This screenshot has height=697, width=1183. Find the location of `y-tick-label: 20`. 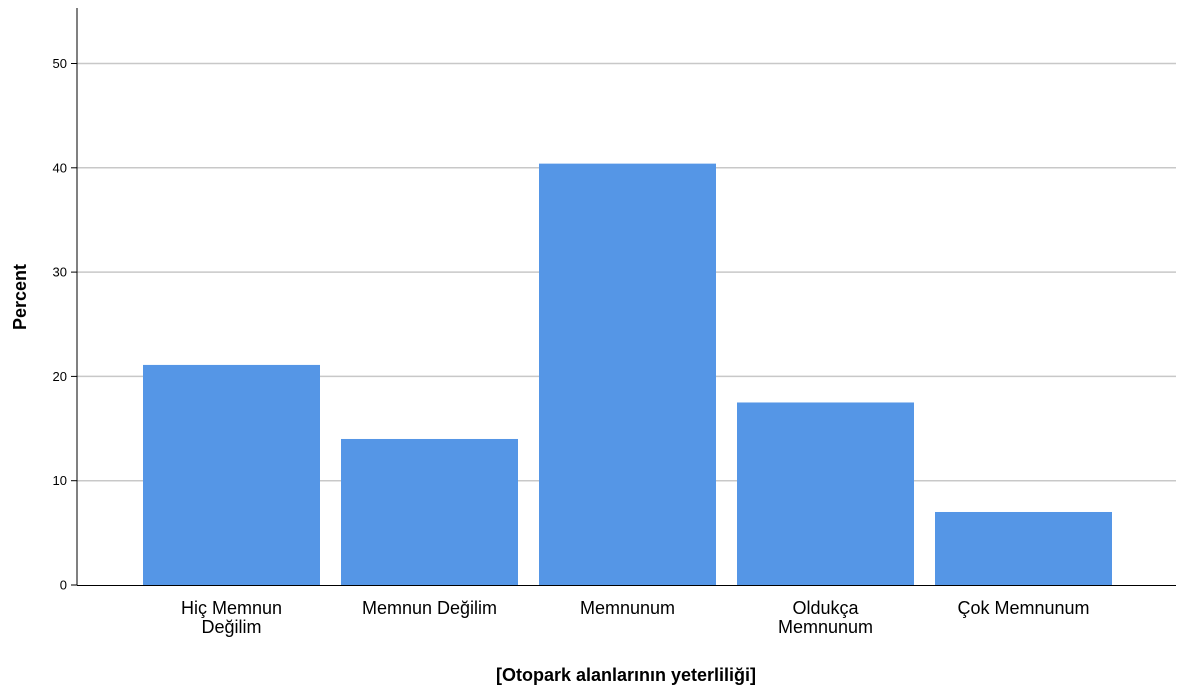

y-tick-label: 20 is located at coordinates (60, 376).